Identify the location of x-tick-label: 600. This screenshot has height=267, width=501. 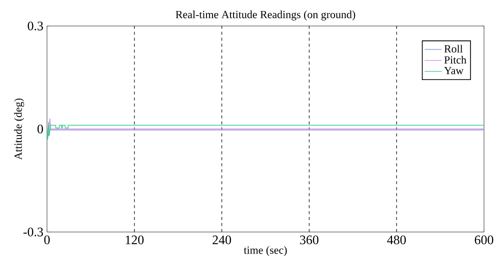
(484, 240).